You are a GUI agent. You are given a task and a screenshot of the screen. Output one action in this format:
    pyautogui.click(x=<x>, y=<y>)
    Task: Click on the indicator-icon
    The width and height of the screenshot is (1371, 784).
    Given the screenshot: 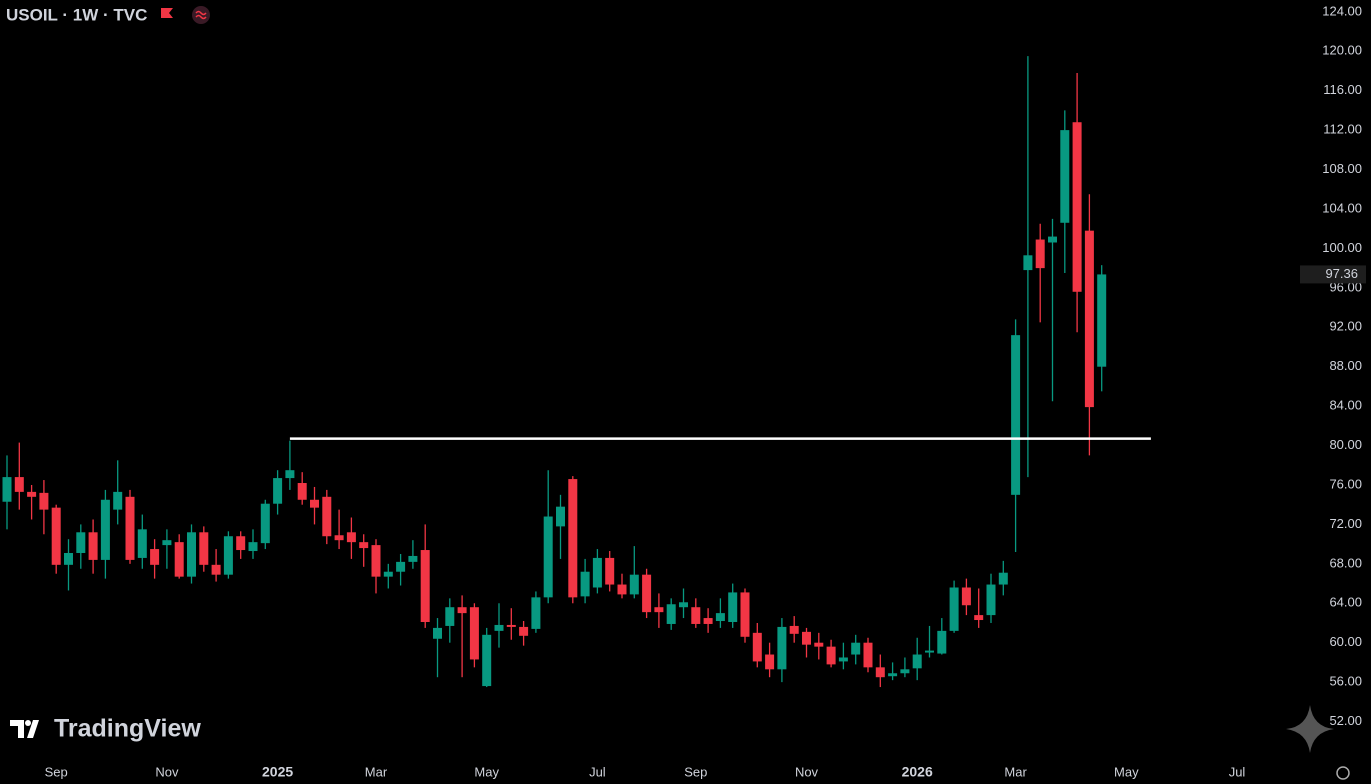 What is the action you would take?
    pyautogui.click(x=201, y=15)
    